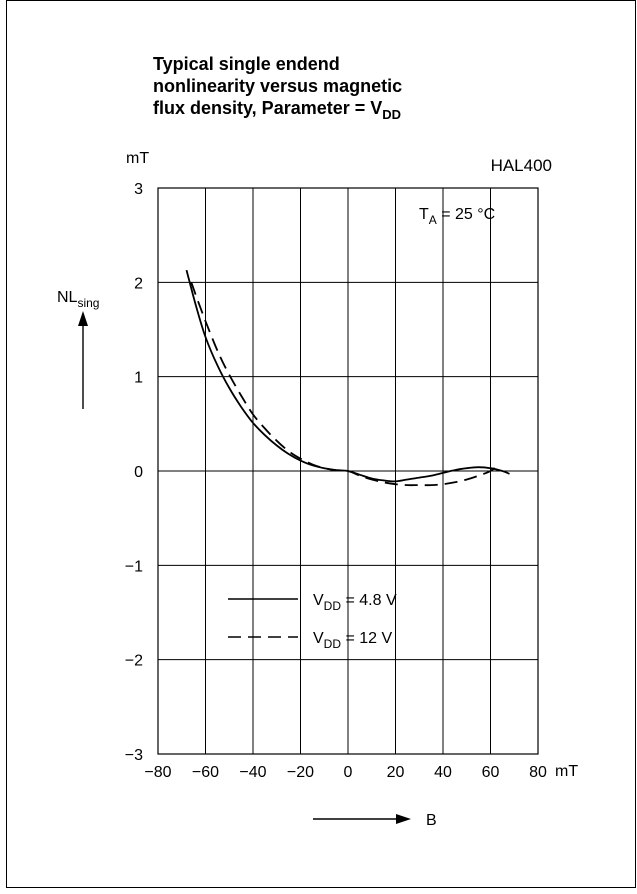  What do you see at coordinates (252, 772) in the screenshot?
I see `x-tick-label: −40` at bounding box center [252, 772].